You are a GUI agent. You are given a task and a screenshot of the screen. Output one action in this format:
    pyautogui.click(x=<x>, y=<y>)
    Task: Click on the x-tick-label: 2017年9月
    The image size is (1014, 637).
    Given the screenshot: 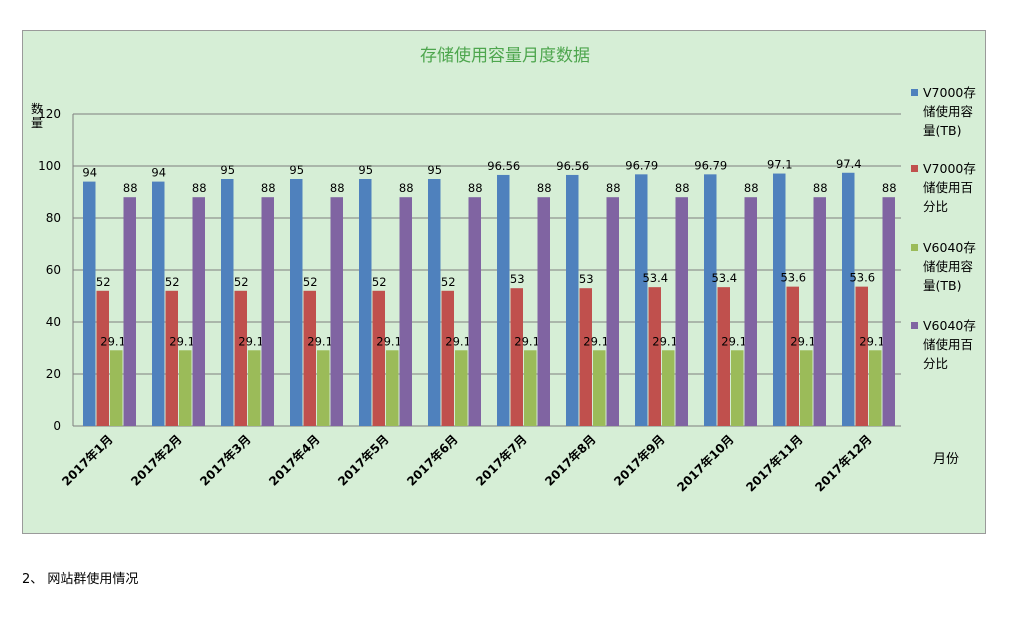 What is the action you would take?
    pyautogui.click(x=639, y=460)
    